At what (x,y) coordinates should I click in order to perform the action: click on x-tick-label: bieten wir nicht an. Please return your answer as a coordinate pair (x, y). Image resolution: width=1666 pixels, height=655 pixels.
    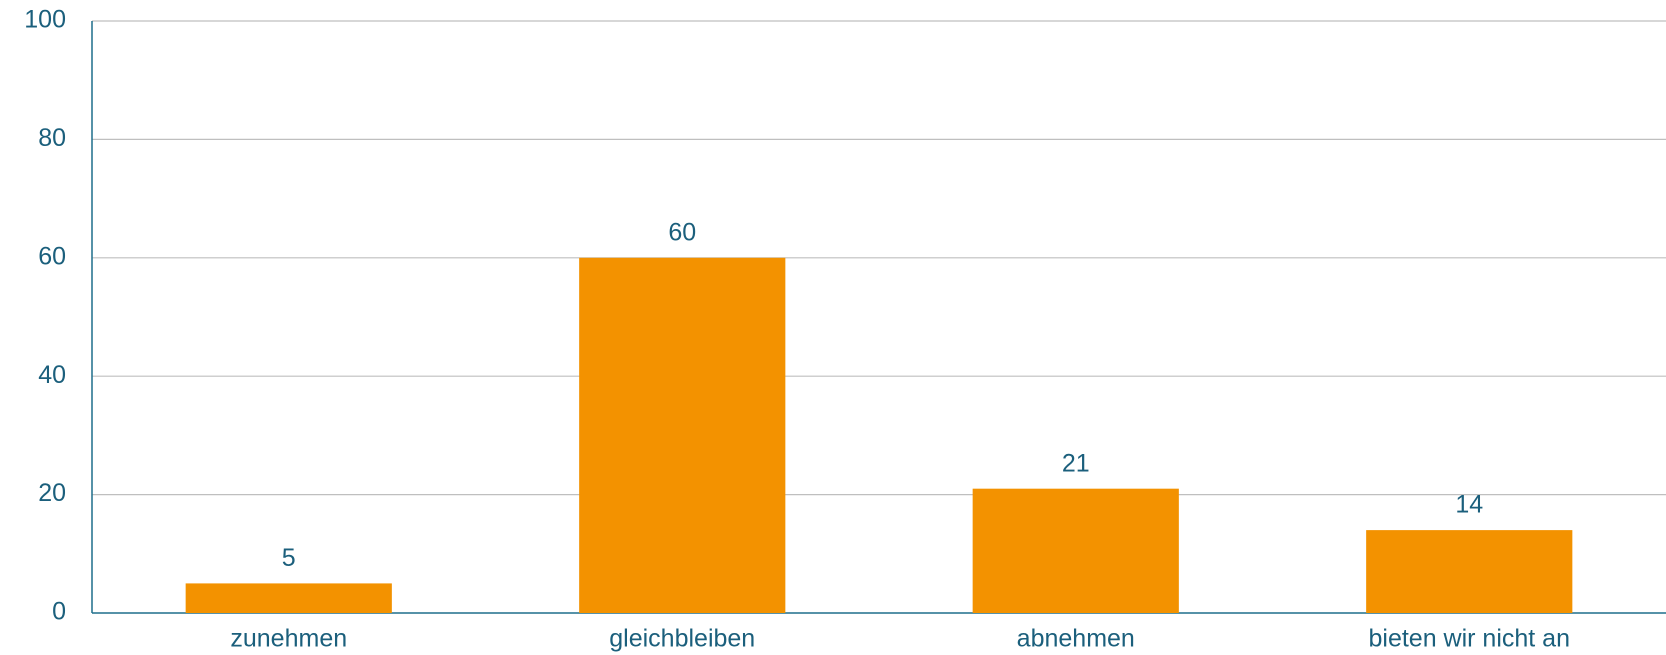
    Looking at the image, I should click on (1469, 639).